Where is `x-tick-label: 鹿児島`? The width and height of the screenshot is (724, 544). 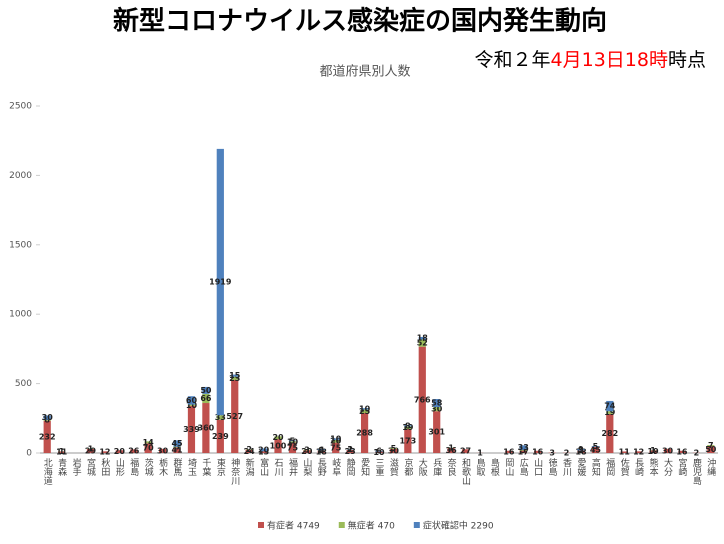 x-tick-label: 鹿児島 is located at coordinates (696, 471).